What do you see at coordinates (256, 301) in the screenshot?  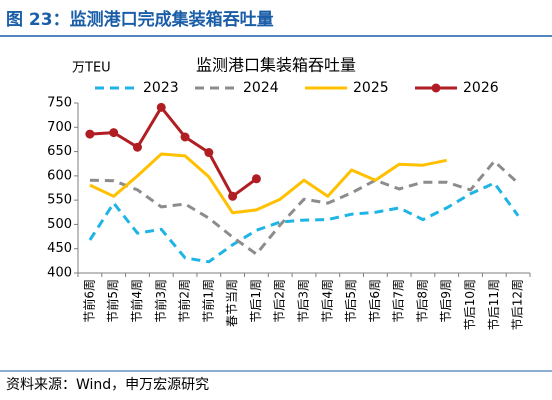 I see `x-tick-label: 节后1周` at bounding box center [256, 301].